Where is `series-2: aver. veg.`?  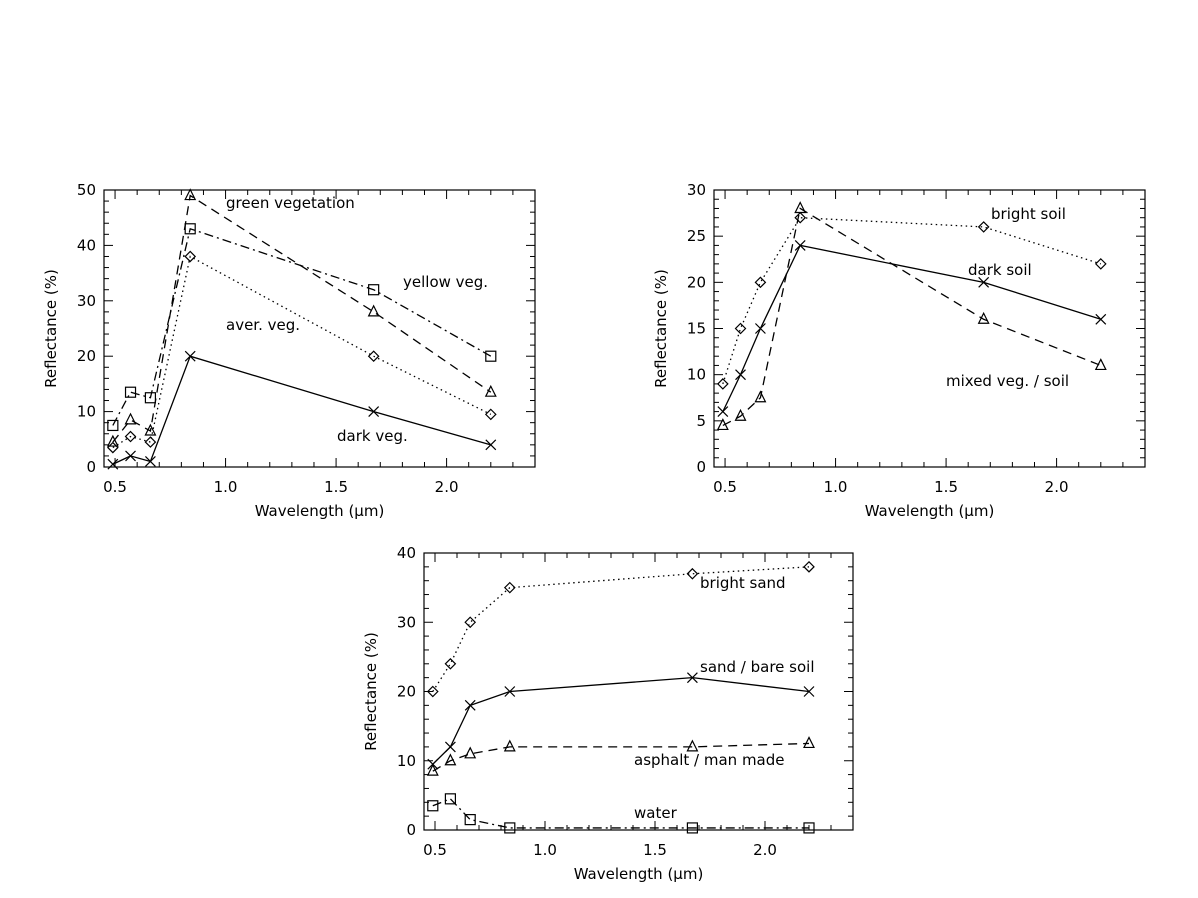
series-2: aver. veg. is located at coordinates (301, 352).